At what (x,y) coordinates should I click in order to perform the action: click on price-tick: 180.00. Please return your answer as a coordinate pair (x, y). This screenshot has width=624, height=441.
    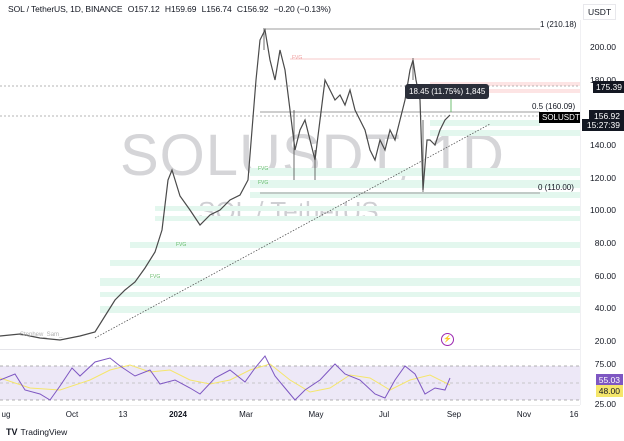
    Looking at the image, I should click on (603, 80).